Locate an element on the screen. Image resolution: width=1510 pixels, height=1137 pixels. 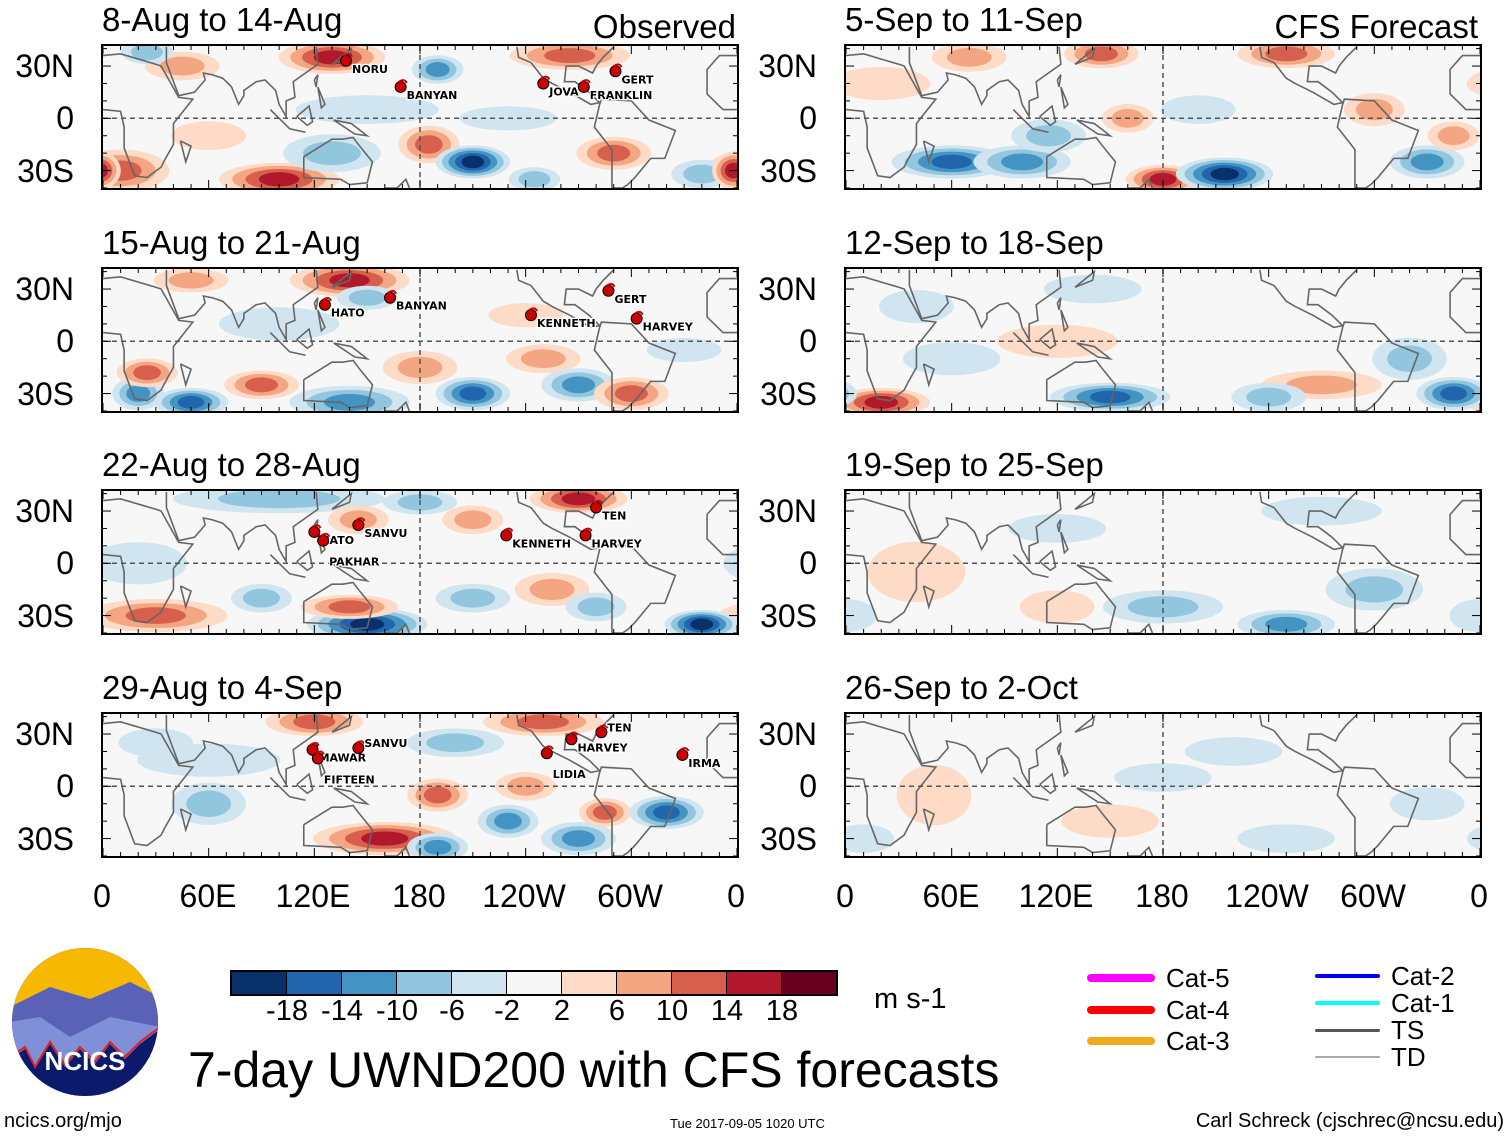
storm-label: MAWAR is located at coordinates (343, 758).